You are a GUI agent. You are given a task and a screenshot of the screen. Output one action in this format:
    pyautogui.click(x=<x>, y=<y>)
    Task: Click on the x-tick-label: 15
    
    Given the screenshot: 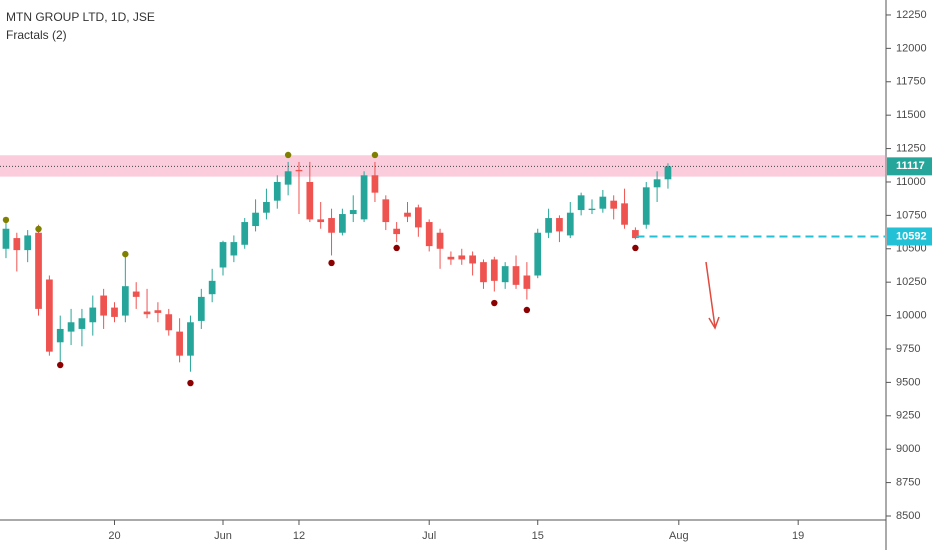 What is the action you would take?
    pyautogui.click(x=538, y=536)
    